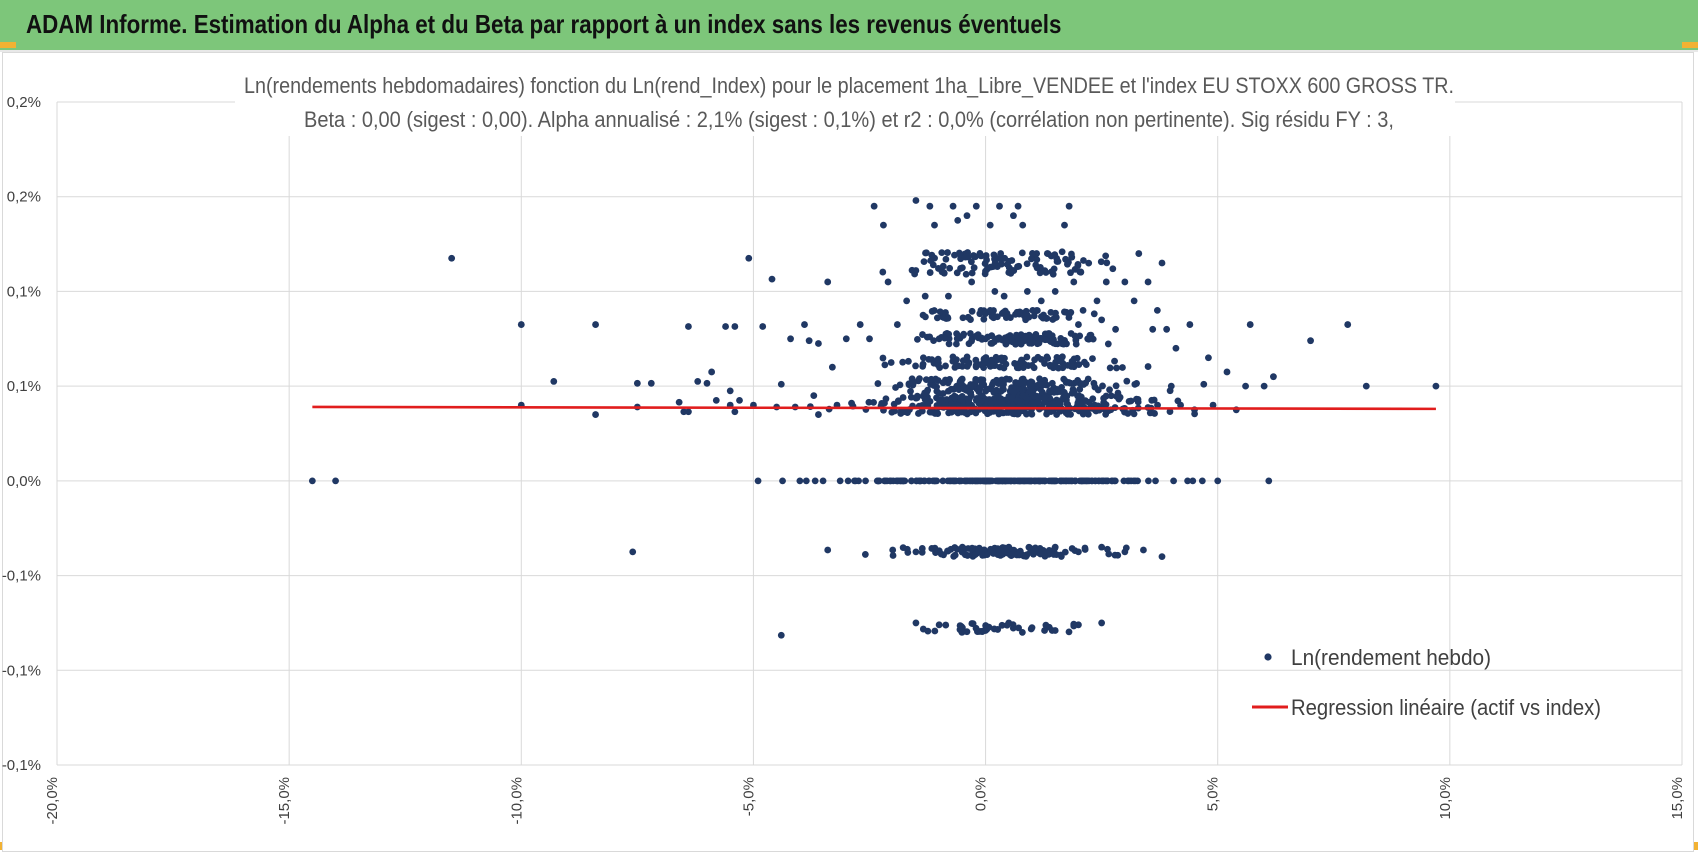 This screenshot has height=856, width=1698. Describe the element at coordinates (21, 576) in the screenshot. I see `y-tick-label: -0,1%` at that location.